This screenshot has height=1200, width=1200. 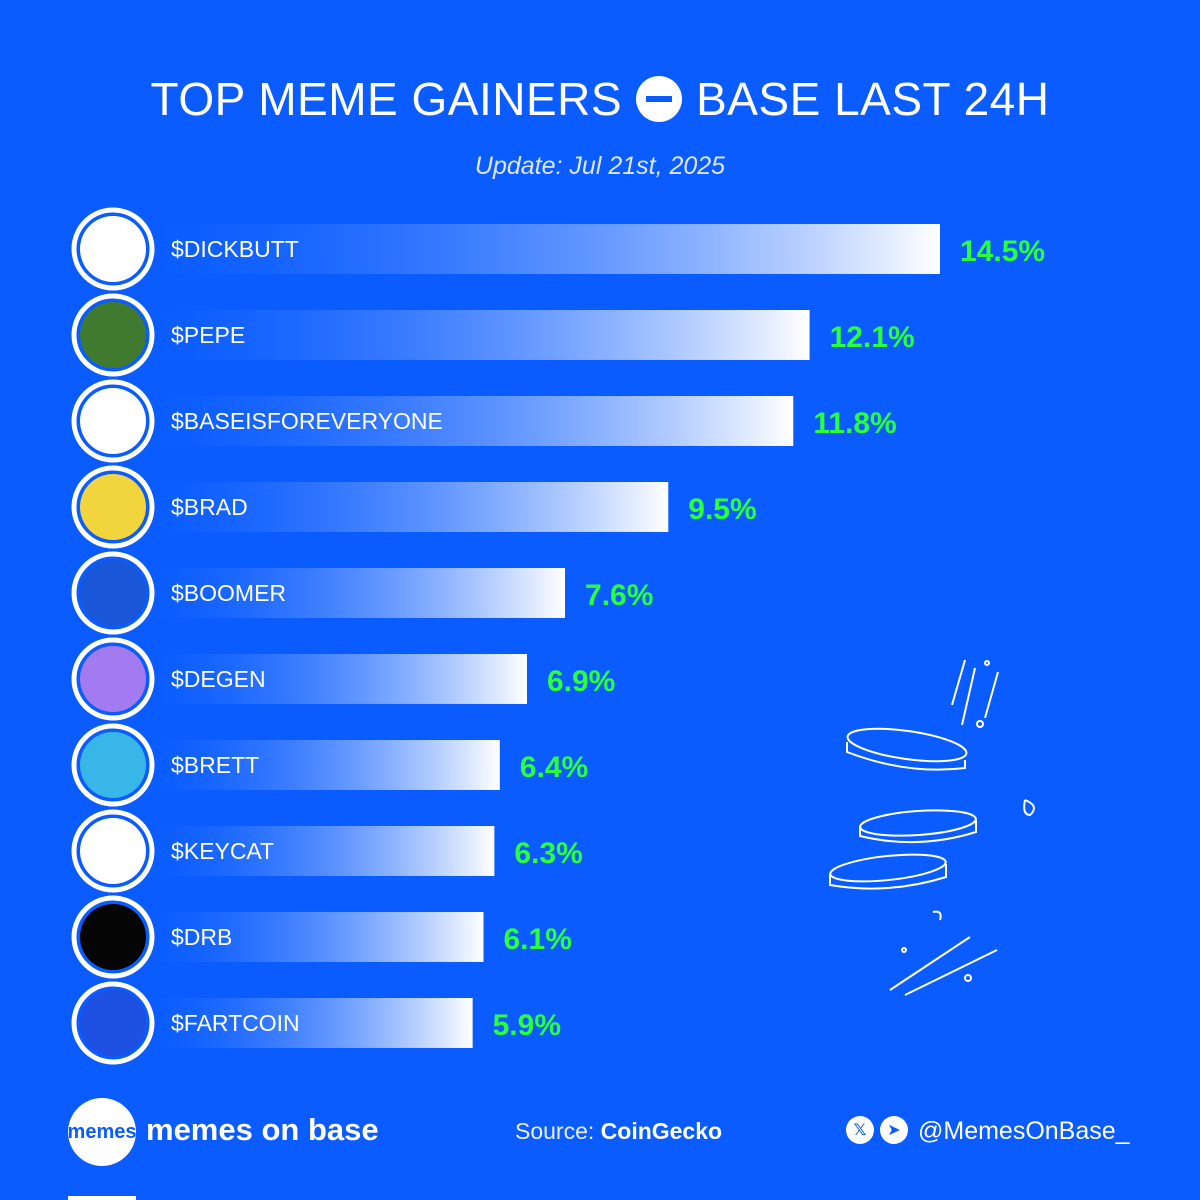 What do you see at coordinates (235, 249) in the screenshot?
I see `category-label: $DICKBUTT` at bounding box center [235, 249].